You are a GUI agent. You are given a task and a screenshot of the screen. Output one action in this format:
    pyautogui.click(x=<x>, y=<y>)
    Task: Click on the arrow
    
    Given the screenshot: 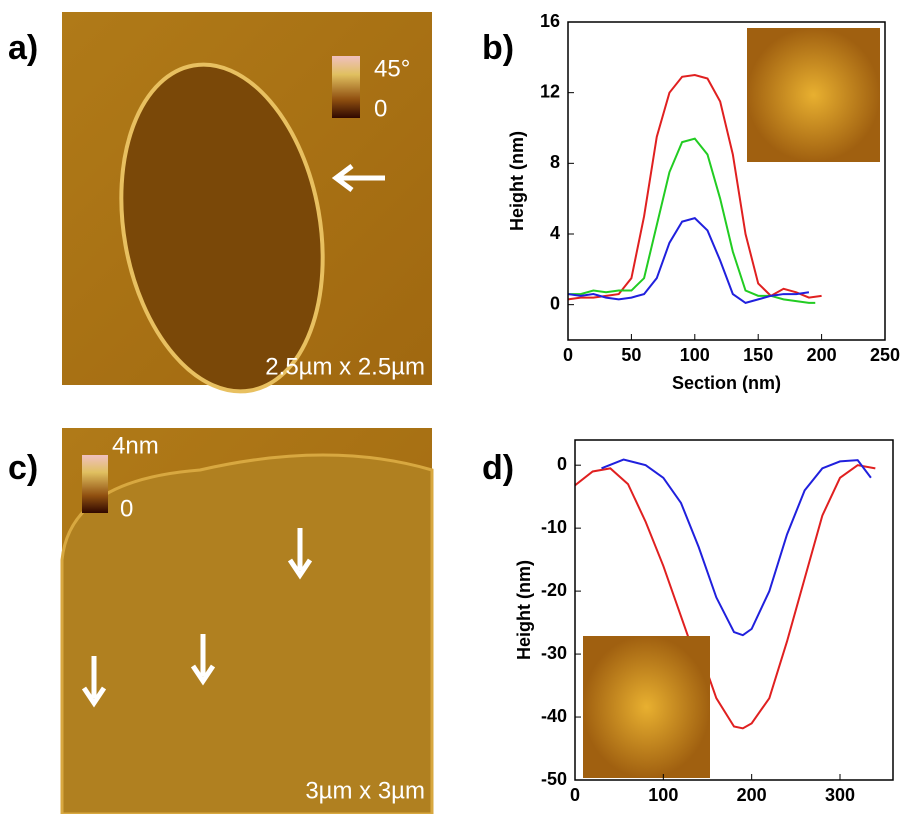 What is the action you would take?
    pyautogui.click(x=358, y=178)
    